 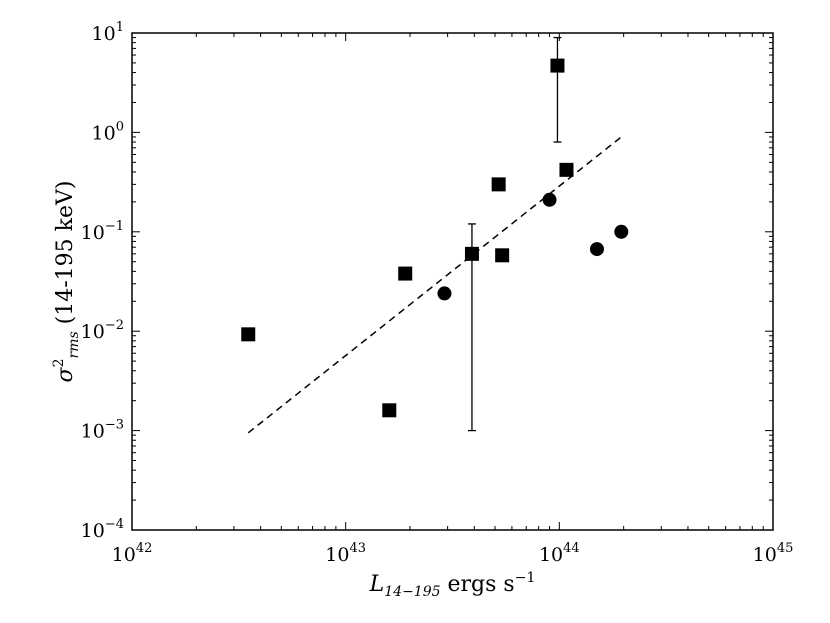 What do you see at coordinates (412, 592) in the screenshot?
I see `x-axis-label-sub: 14−195` at bounding box center [412, 592].